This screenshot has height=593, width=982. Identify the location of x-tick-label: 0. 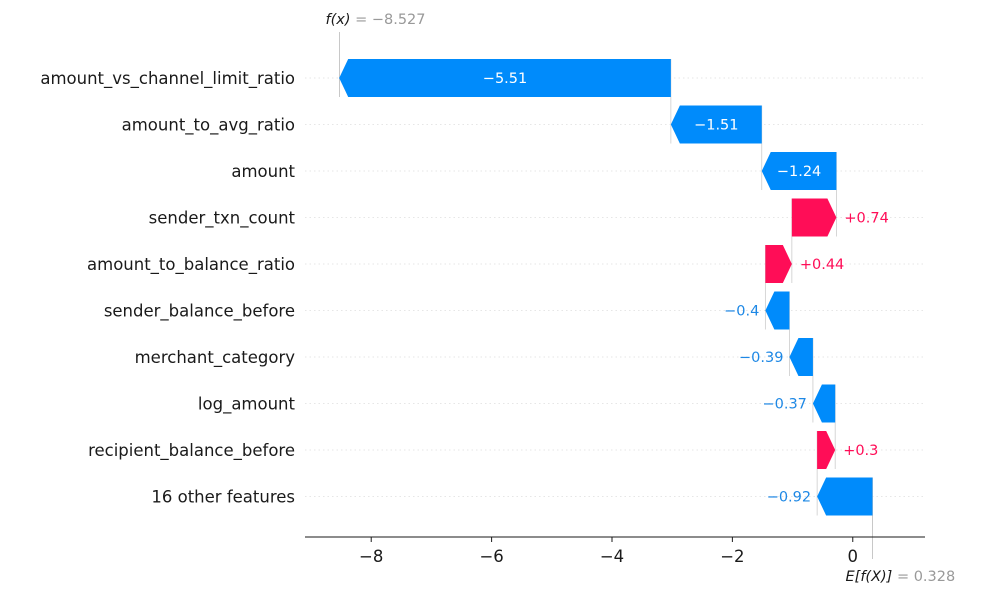
(853, 556).